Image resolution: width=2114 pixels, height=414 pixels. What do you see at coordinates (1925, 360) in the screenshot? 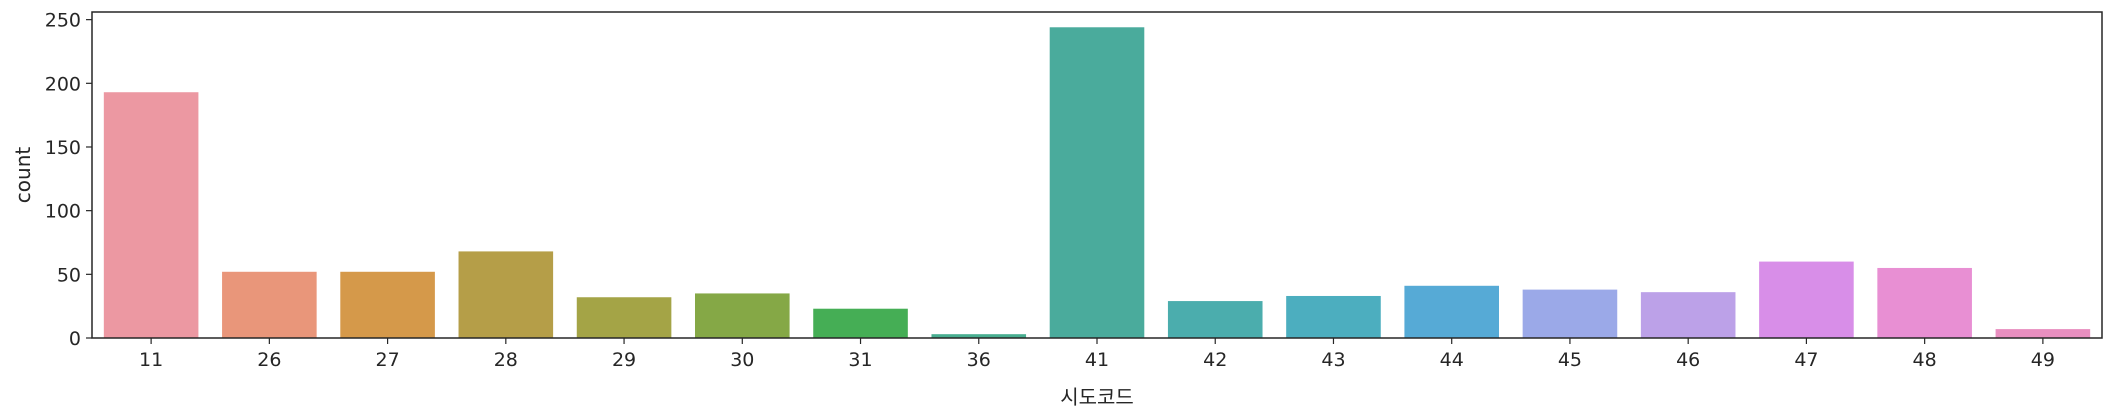
I see `x-tick-label: 48` at bounding box center [1925, 360].